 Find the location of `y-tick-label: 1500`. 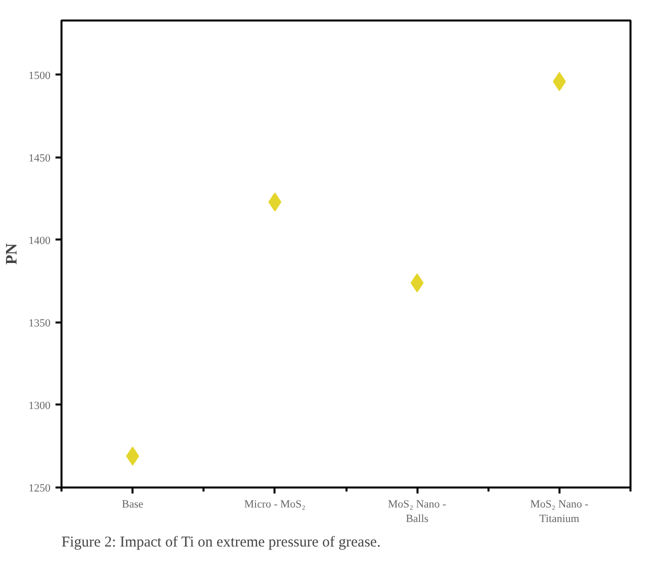

y-tick-label: 1500 is located at coordinates (39, 76).